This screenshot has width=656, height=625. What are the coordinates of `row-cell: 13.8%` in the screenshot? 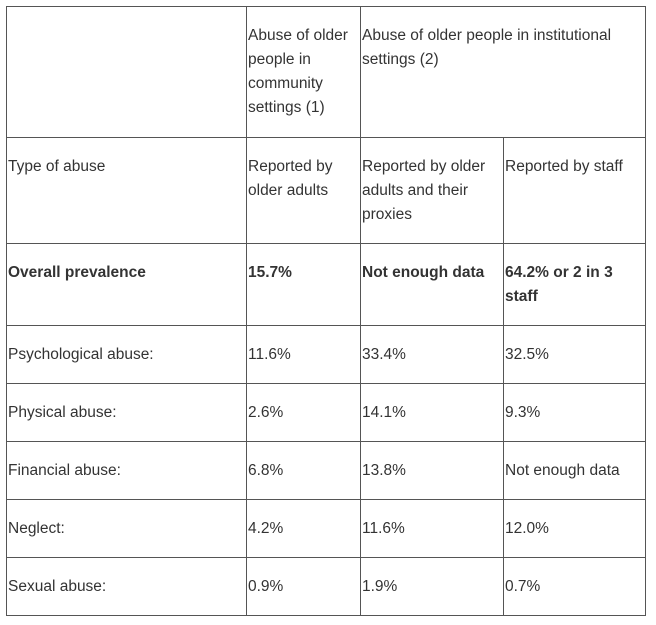 It's located at (432, 470).